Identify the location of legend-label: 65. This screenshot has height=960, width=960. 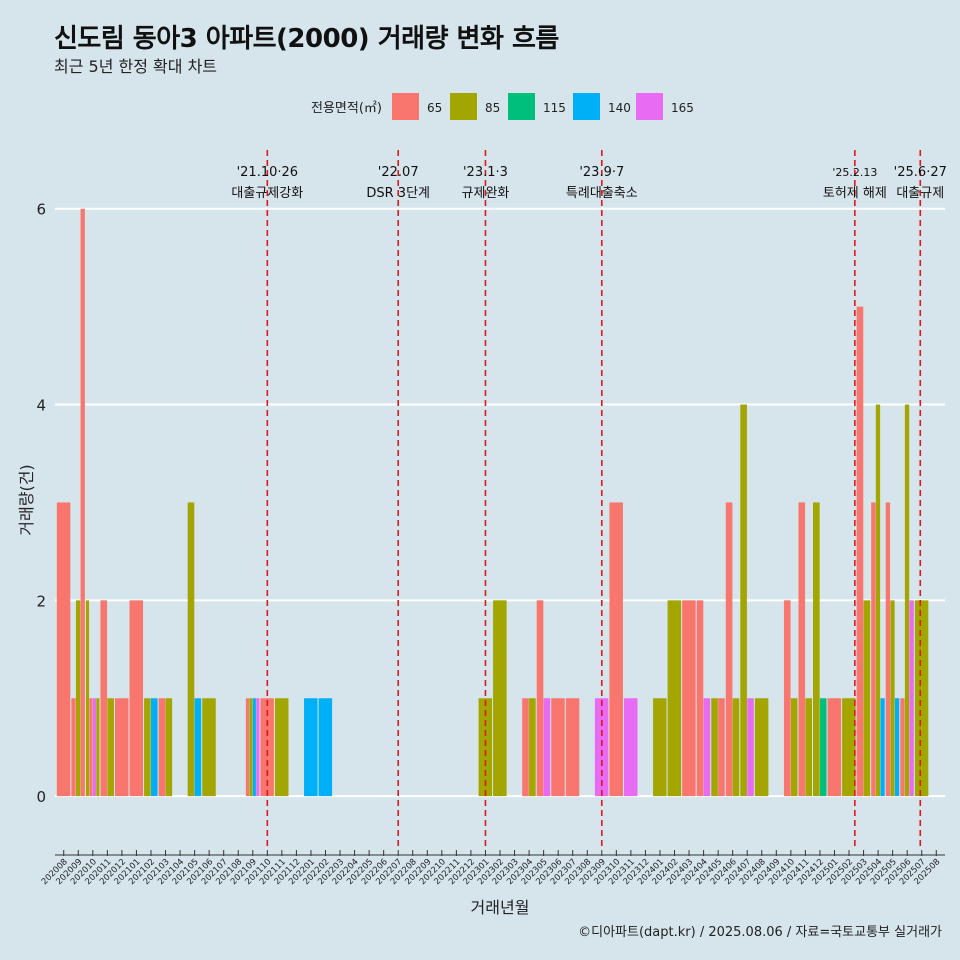
(434, 108).